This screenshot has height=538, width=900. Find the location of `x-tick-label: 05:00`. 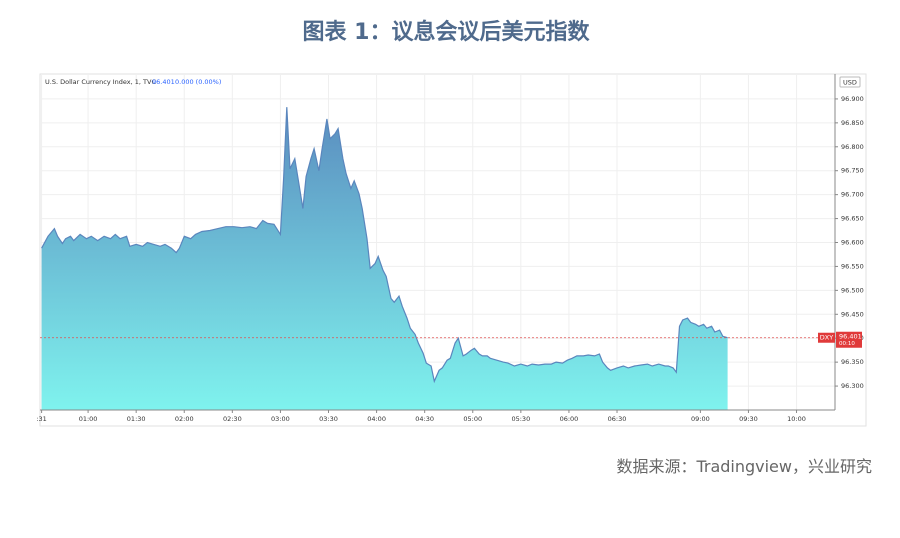

x-tick-label: 05:00 is located at coordinates (472, 419).